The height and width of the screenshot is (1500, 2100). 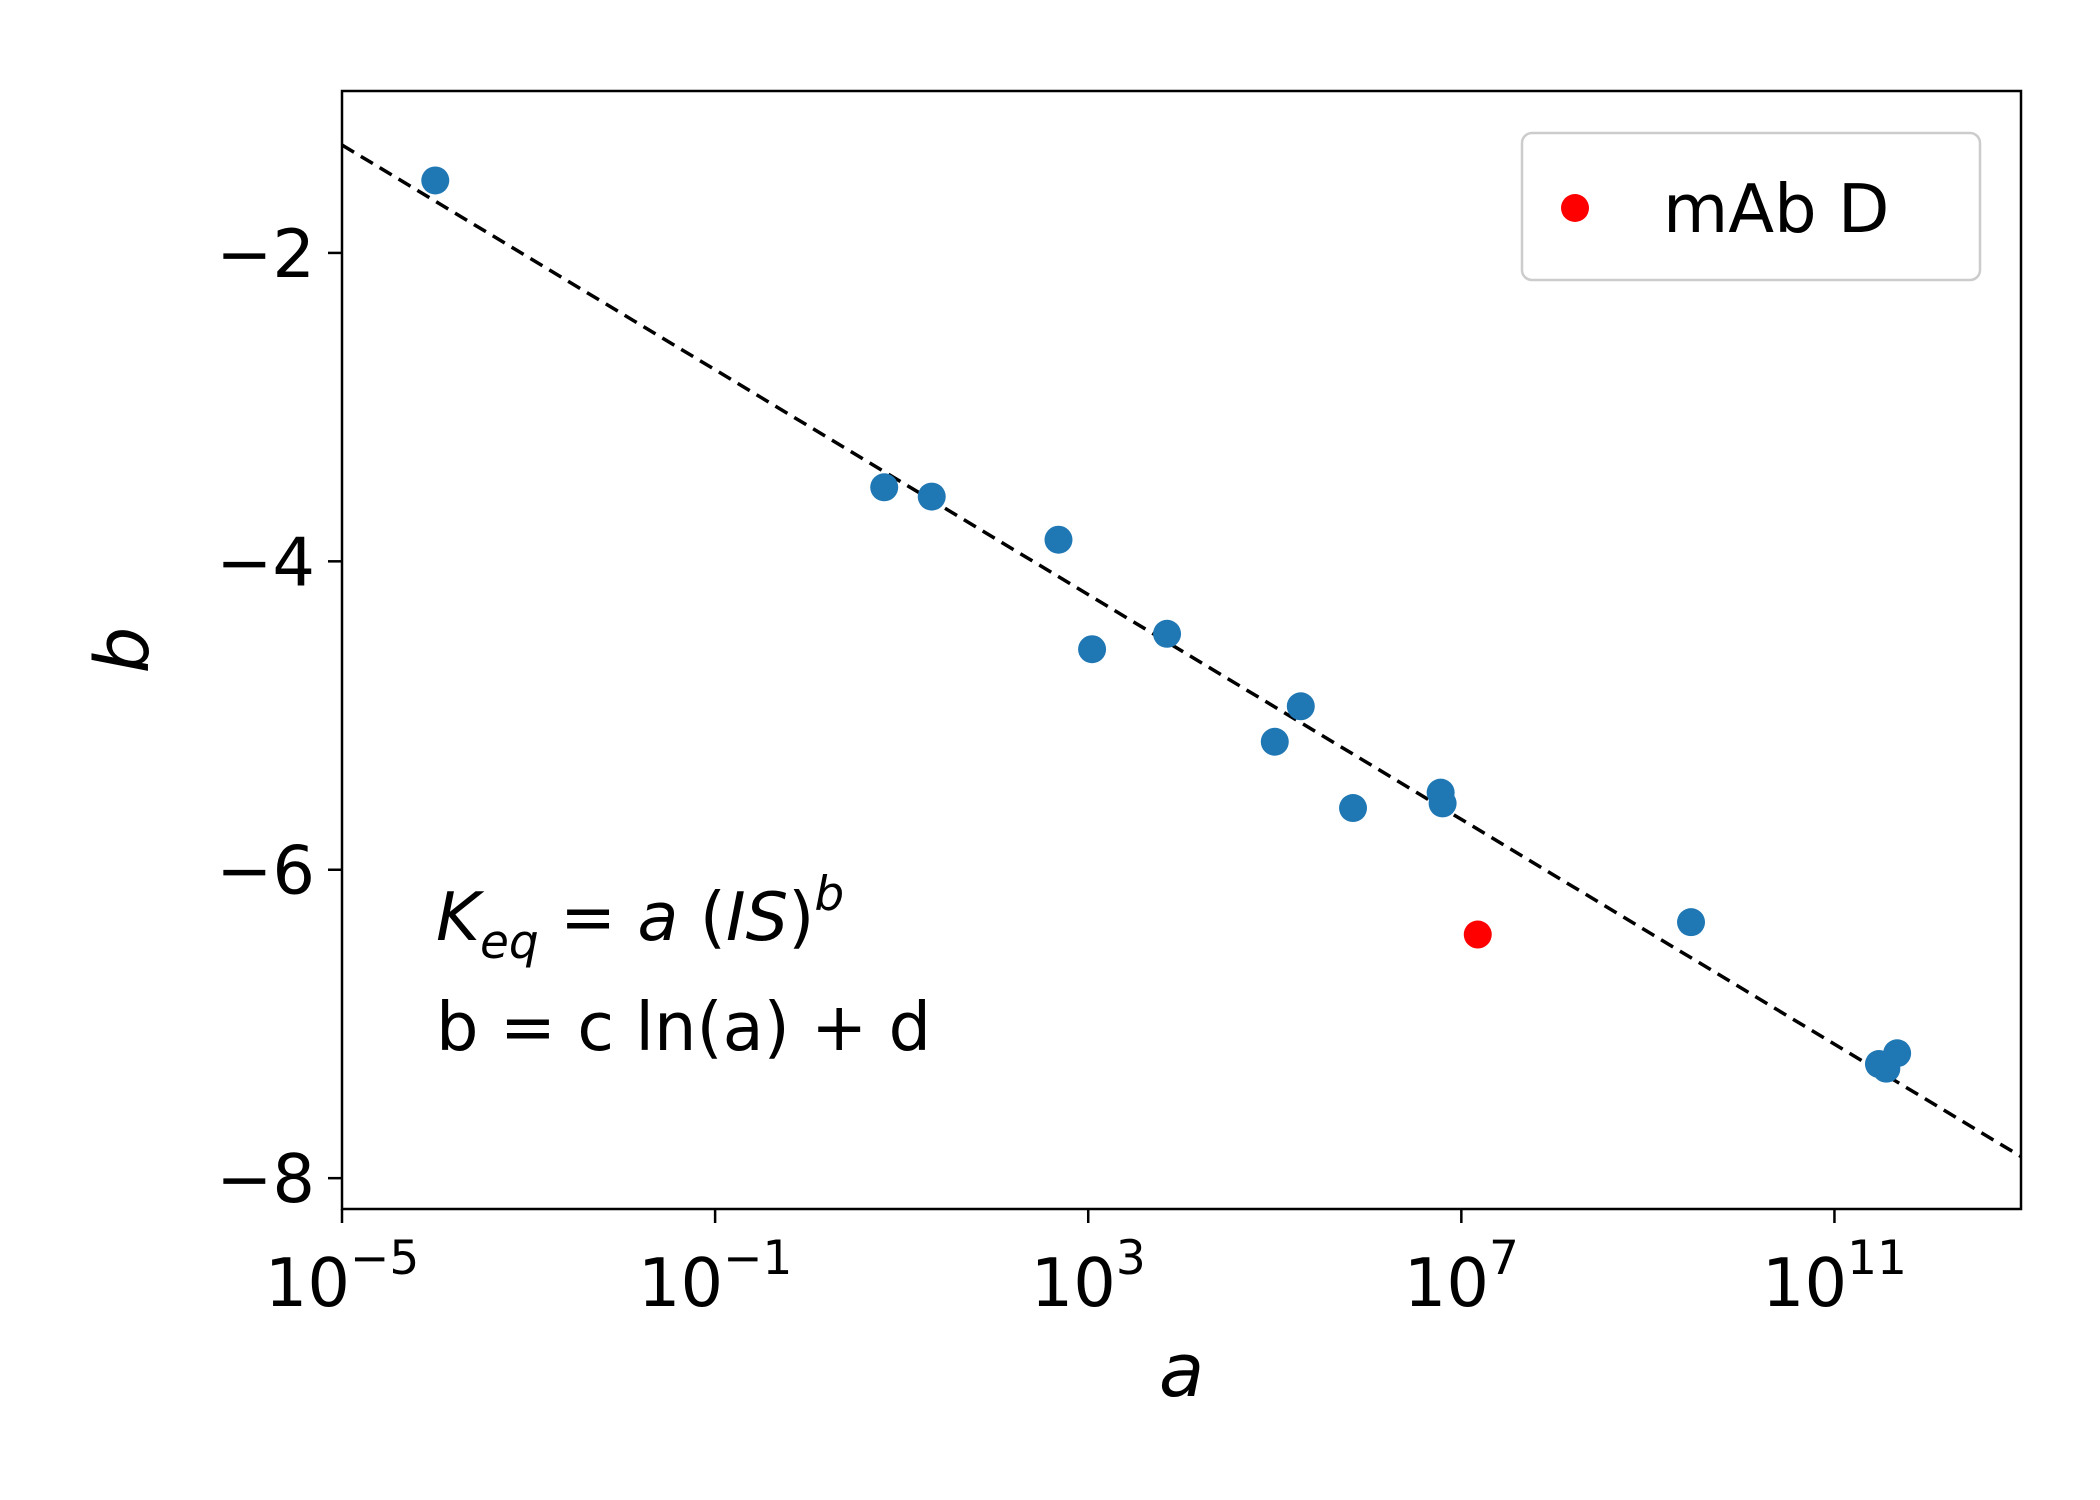 I want to click on x-tick-label: 10⁻¹, so click(x=715, y=1276).